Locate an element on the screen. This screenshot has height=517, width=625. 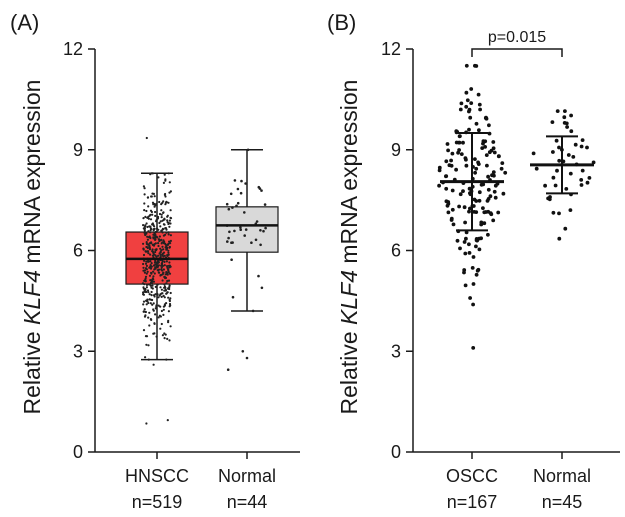
panel-b-category-n: n=45 is located at coordinates (562, 502).